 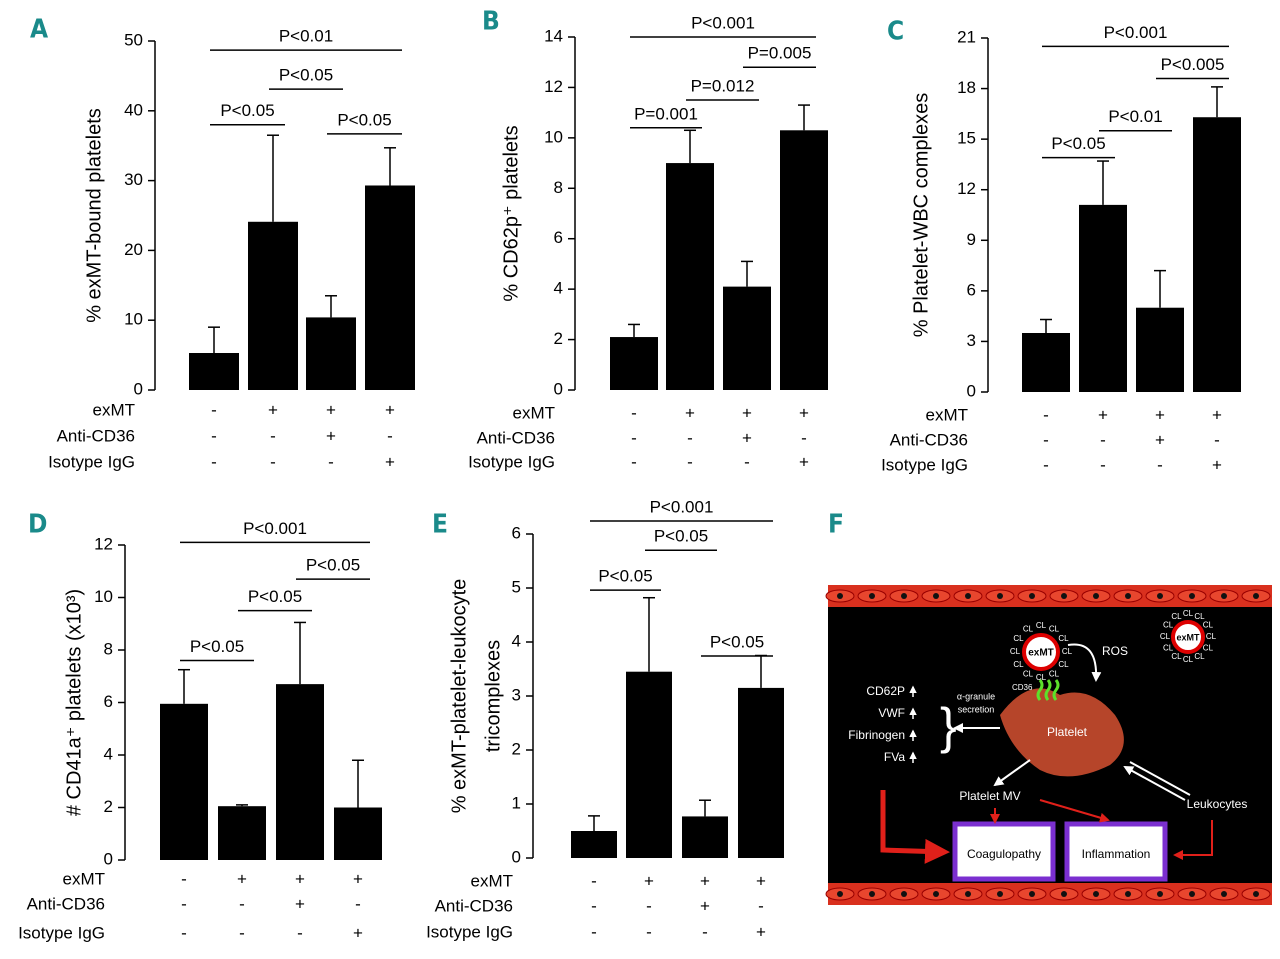 I want to click on inflammation-label: Inflammation, so click(x=1116, y=854).